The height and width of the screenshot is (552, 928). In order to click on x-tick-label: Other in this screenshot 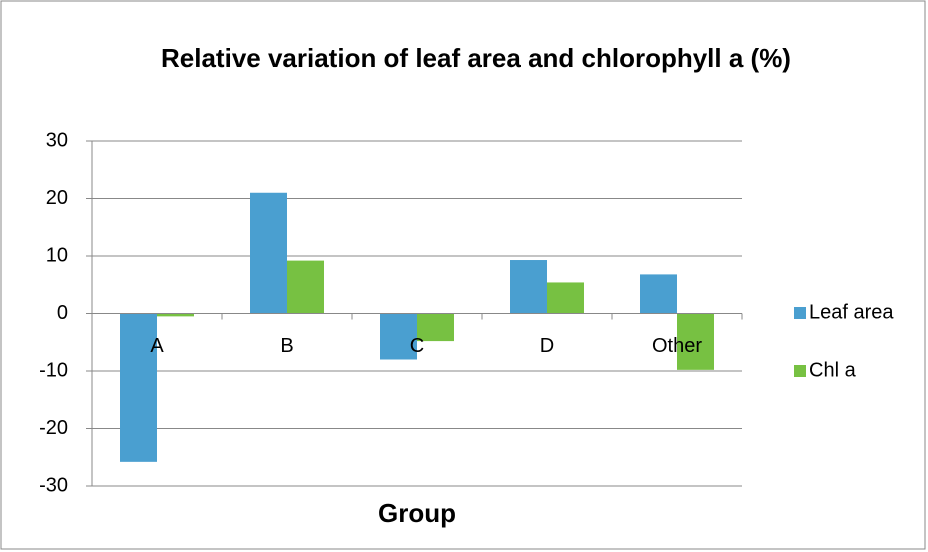, I will do `click(677, 346)`.